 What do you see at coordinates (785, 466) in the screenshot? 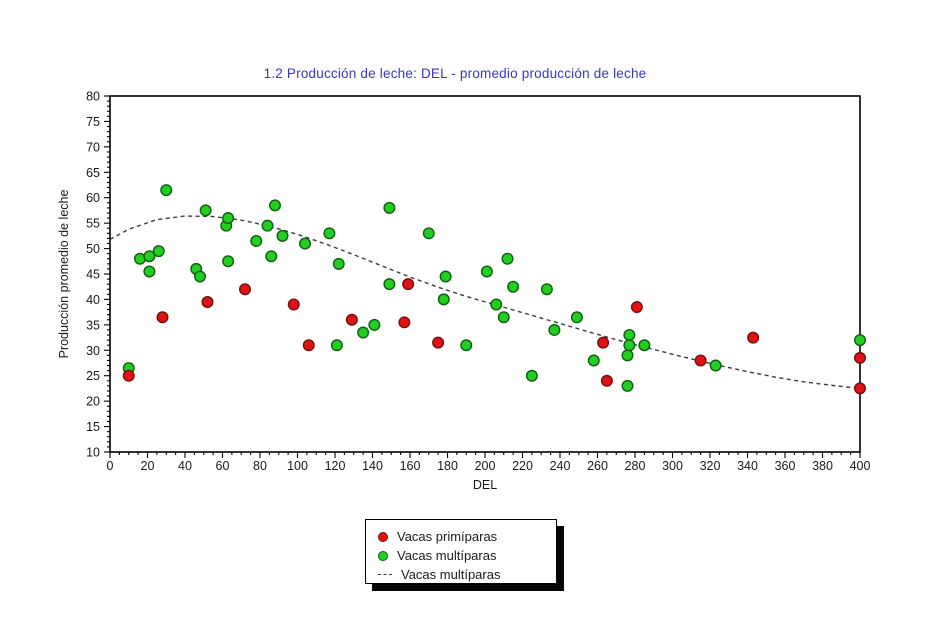
I see `x-tick-label: 360` at bounding box center [785, 466].